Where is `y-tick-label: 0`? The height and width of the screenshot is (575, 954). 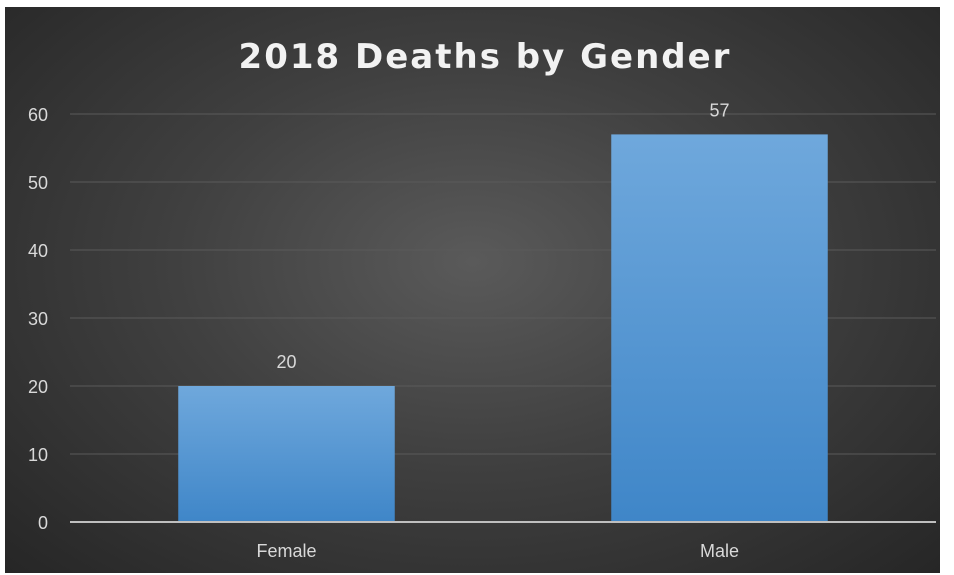 y-tick-label: 0 is located at coordinates (43, 523).